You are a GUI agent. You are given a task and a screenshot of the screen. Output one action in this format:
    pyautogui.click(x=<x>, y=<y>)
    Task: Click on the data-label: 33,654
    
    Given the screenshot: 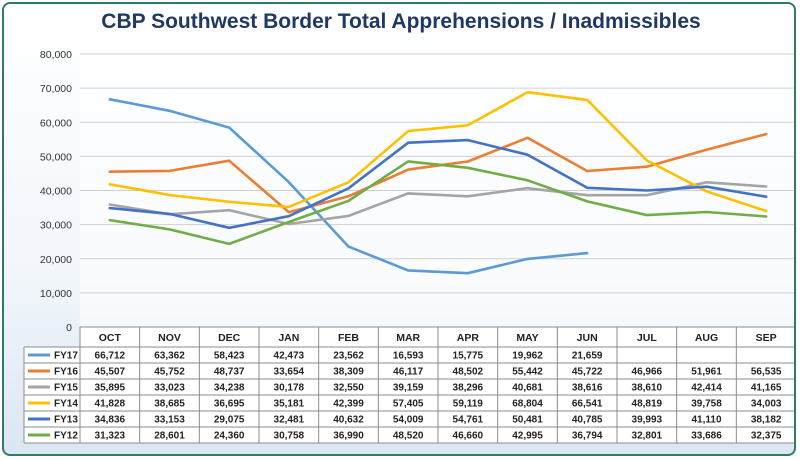 What is the action you would take?
    pyautogui.click(x=289, y=372)
    